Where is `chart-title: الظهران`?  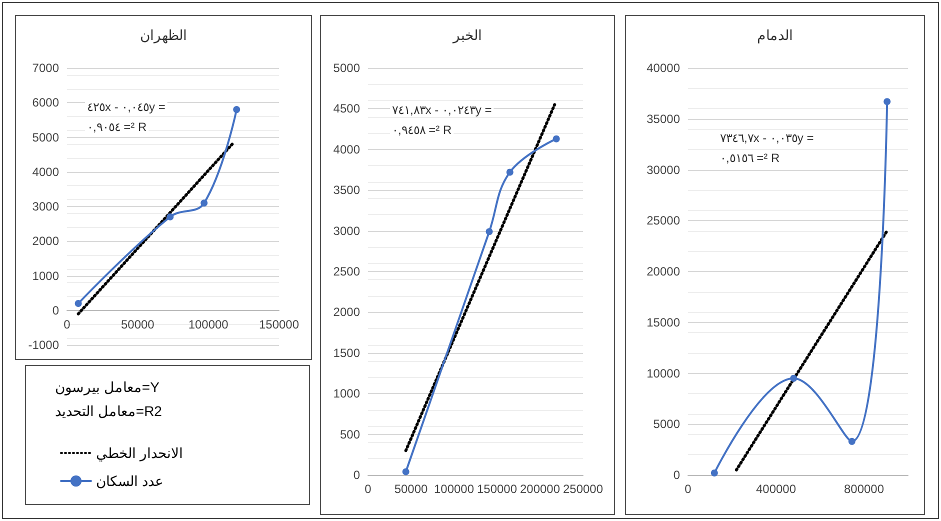 chart-title: الظهران is located at coordinates (163, 35).